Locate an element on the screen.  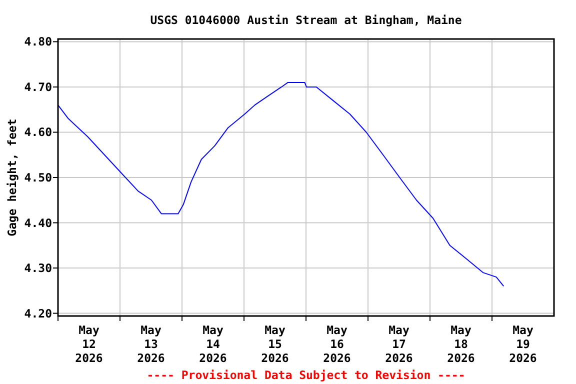
y-tick-label: 4.50 is located at coordinates (38, 177).